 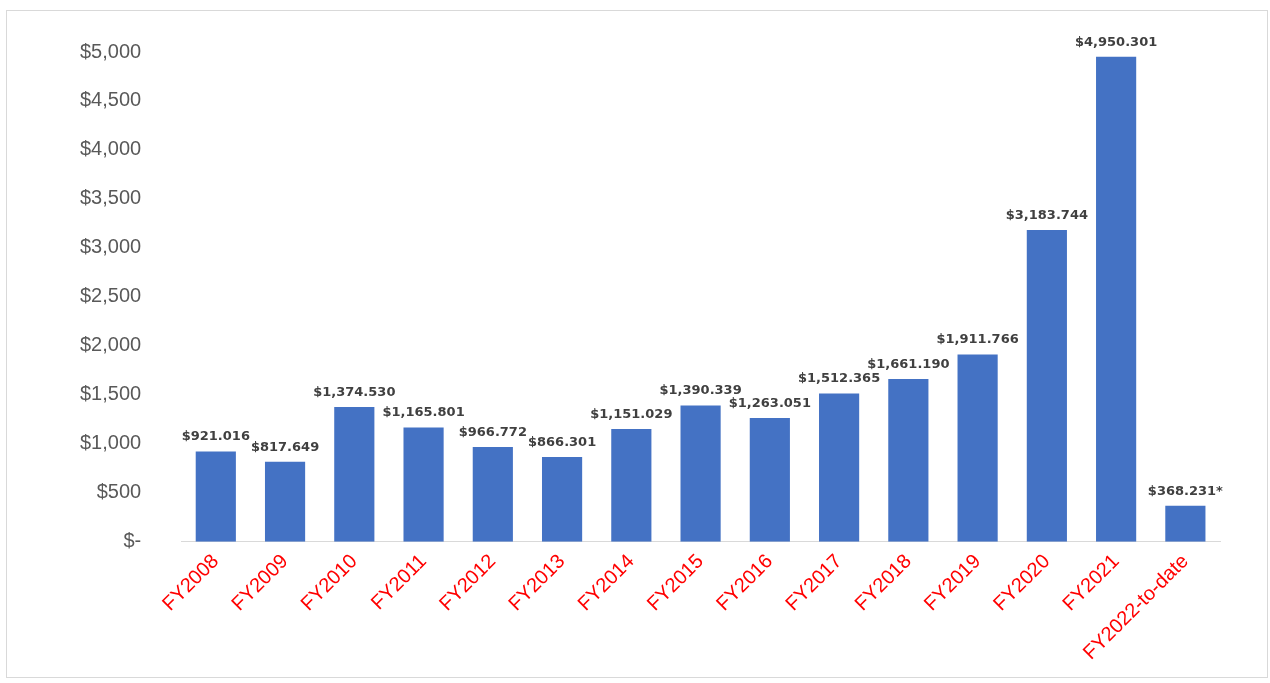 I want to click on data-label: $921.016, so click(x=215, y=436).